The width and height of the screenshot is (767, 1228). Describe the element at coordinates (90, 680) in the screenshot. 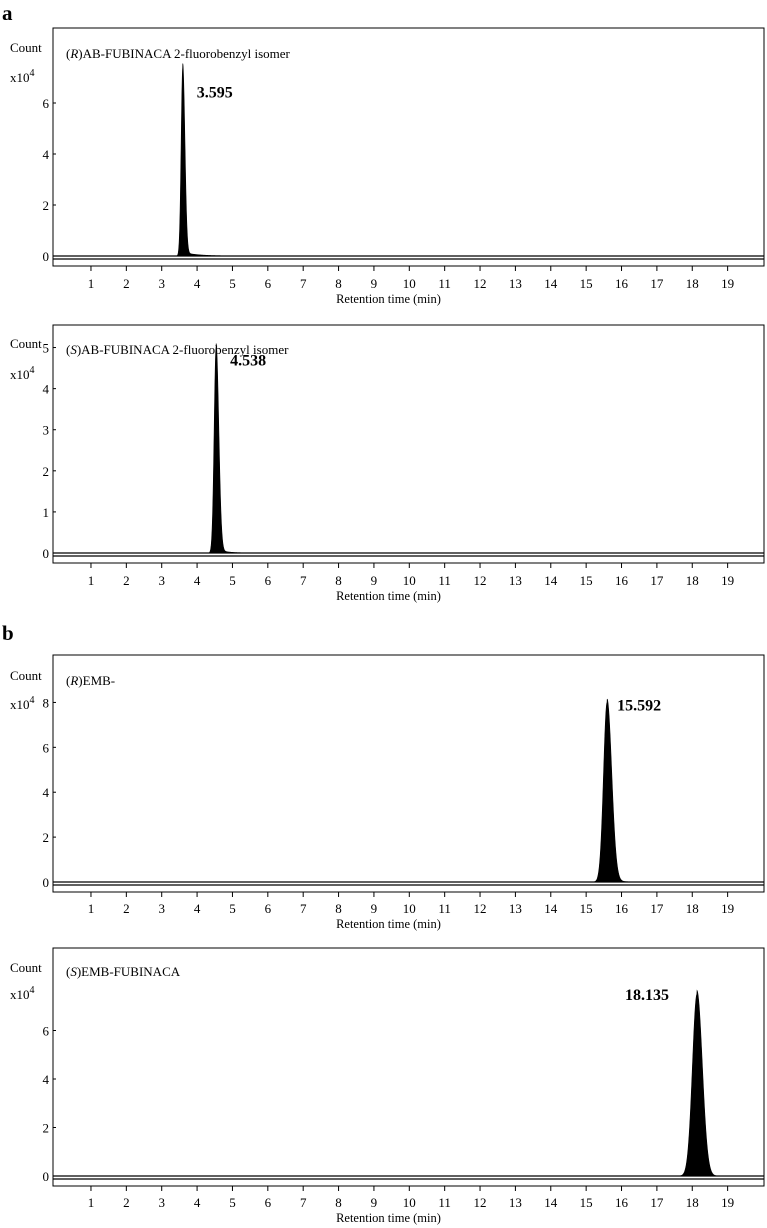

I see `chromatogram-title: (R)EMB-` at that location.